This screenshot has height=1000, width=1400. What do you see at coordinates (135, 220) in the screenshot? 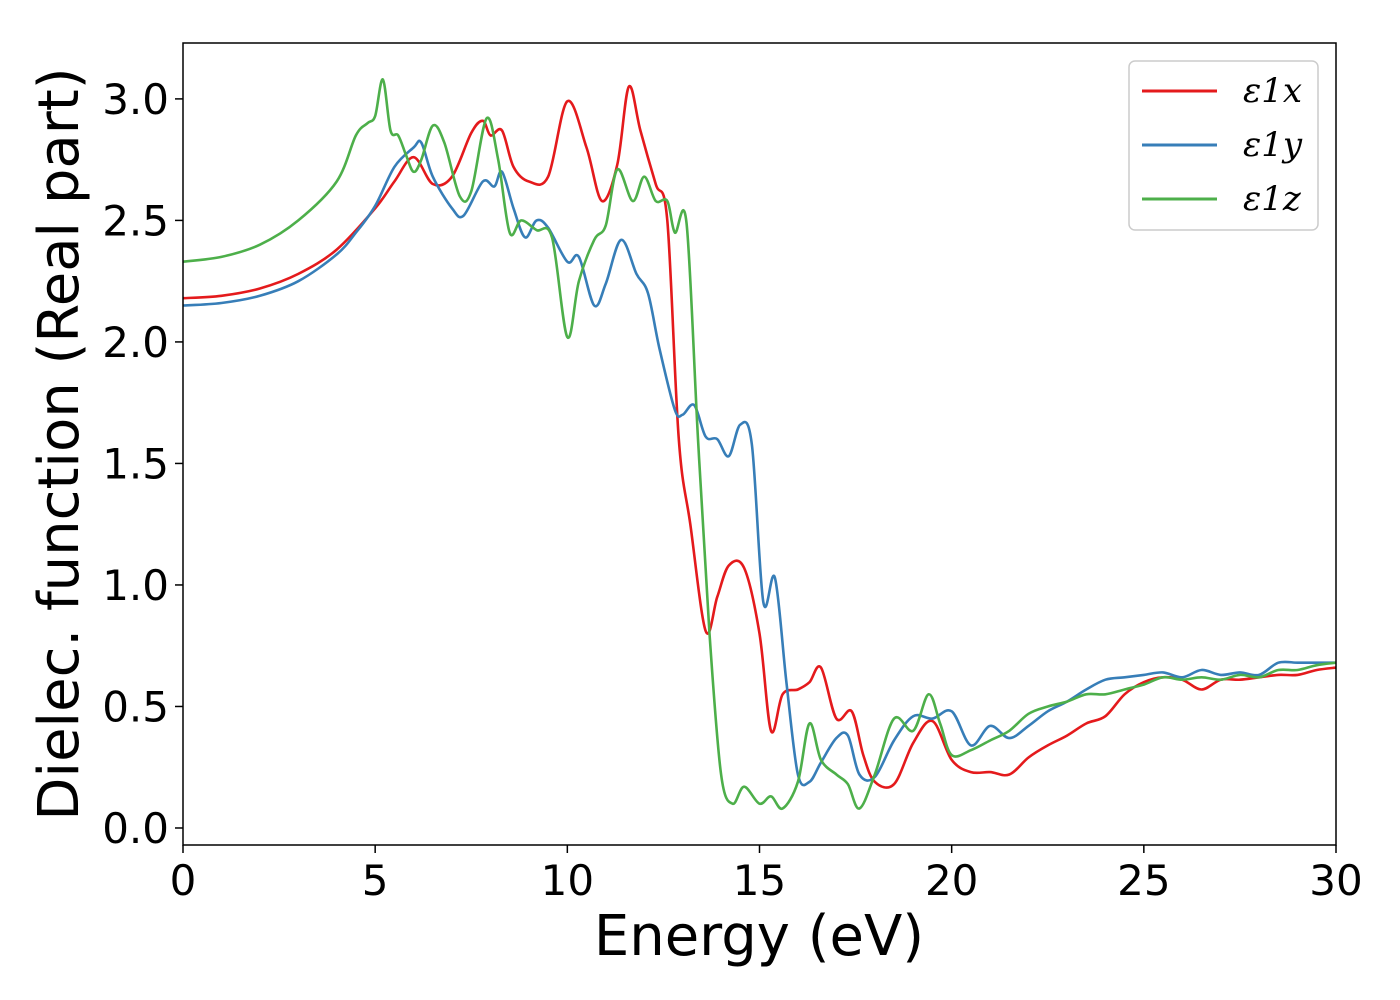
I see `y-tick-label: 2.5` at bounding box center [135, 220].